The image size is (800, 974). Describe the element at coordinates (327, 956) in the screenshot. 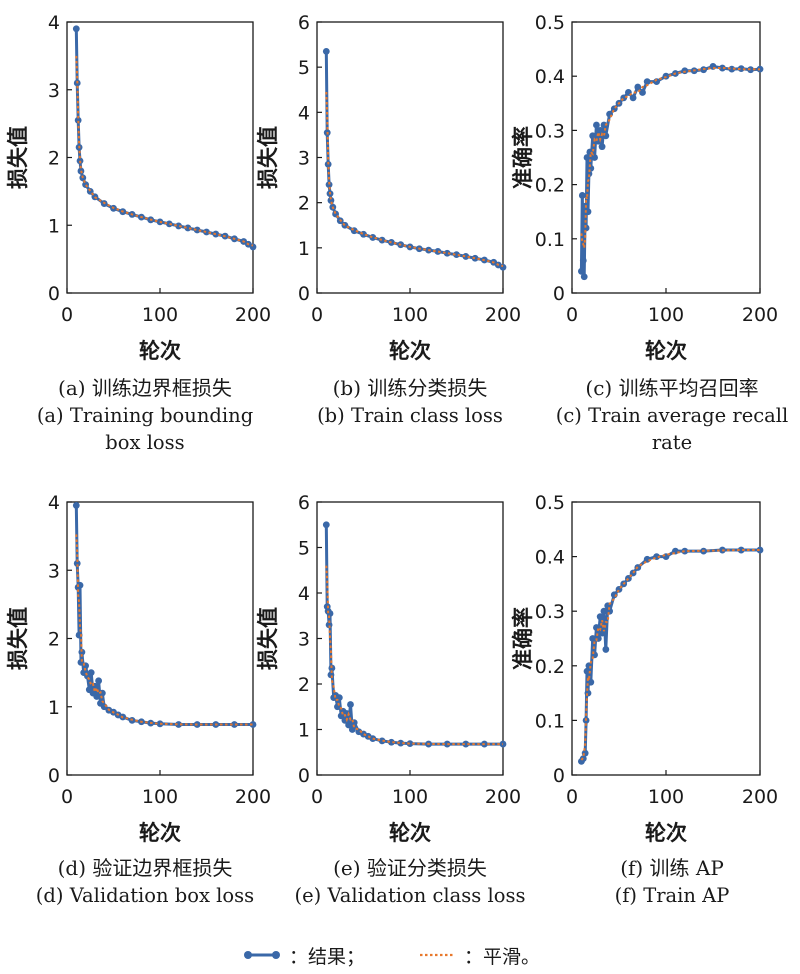

I see `legend-result-label: ：结果；` at that location.